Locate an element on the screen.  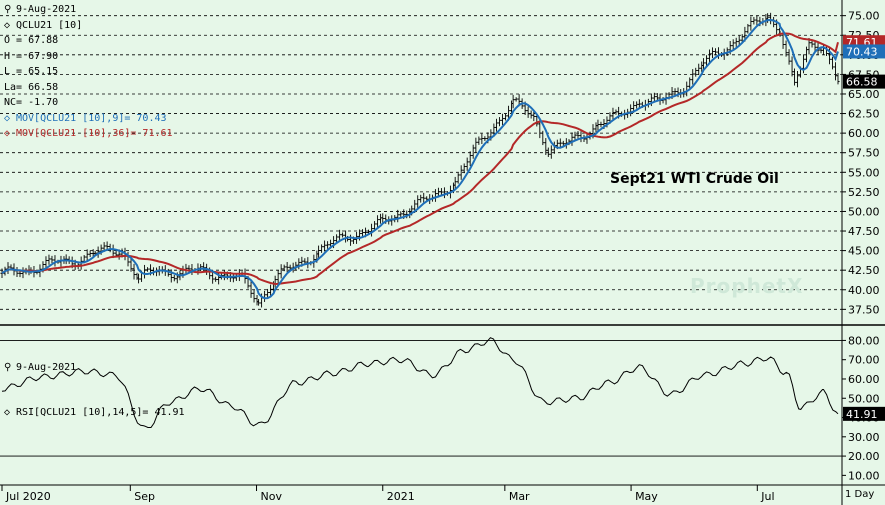
price-tick-label: 65.00 is located at coordinates (864, 94).